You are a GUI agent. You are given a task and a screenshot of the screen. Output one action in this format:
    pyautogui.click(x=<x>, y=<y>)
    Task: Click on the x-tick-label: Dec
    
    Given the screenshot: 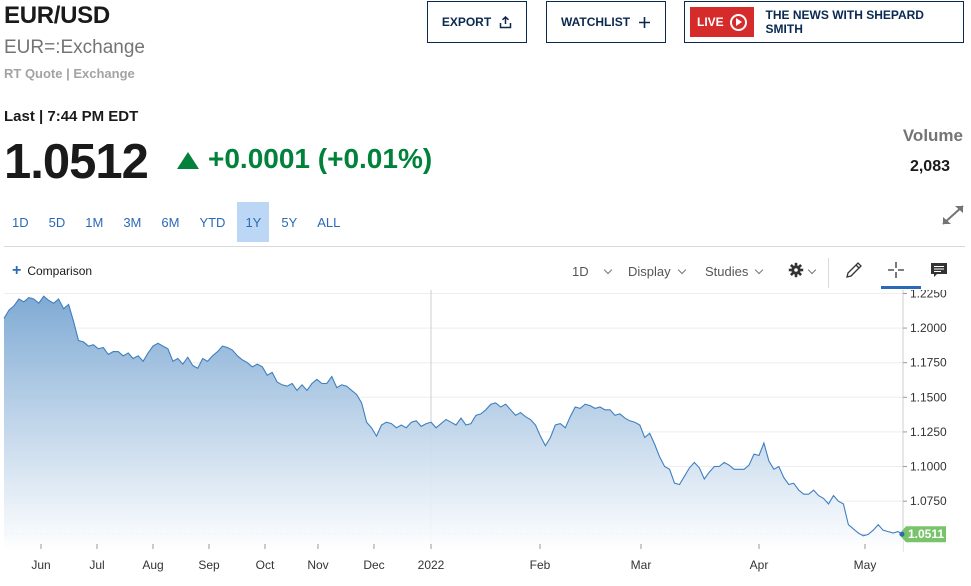 What is the action you would take?
    pyautogui.click(x=373, y=565)
    